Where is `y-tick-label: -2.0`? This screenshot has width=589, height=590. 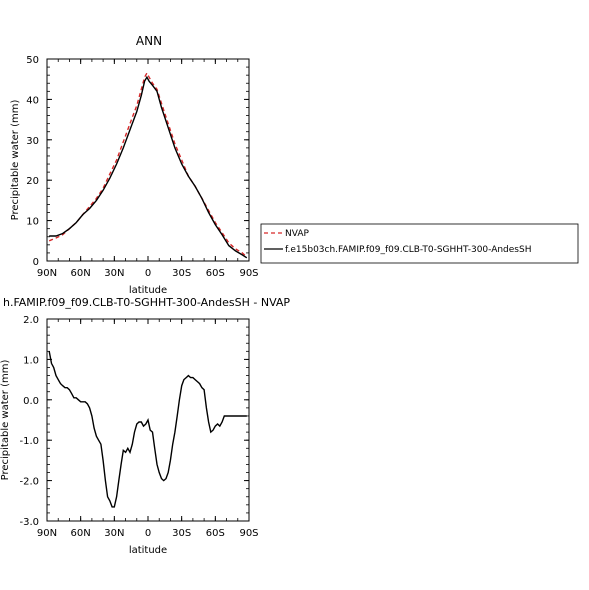
y-tick-label: -2.0 is located at coordinates (29, 482).